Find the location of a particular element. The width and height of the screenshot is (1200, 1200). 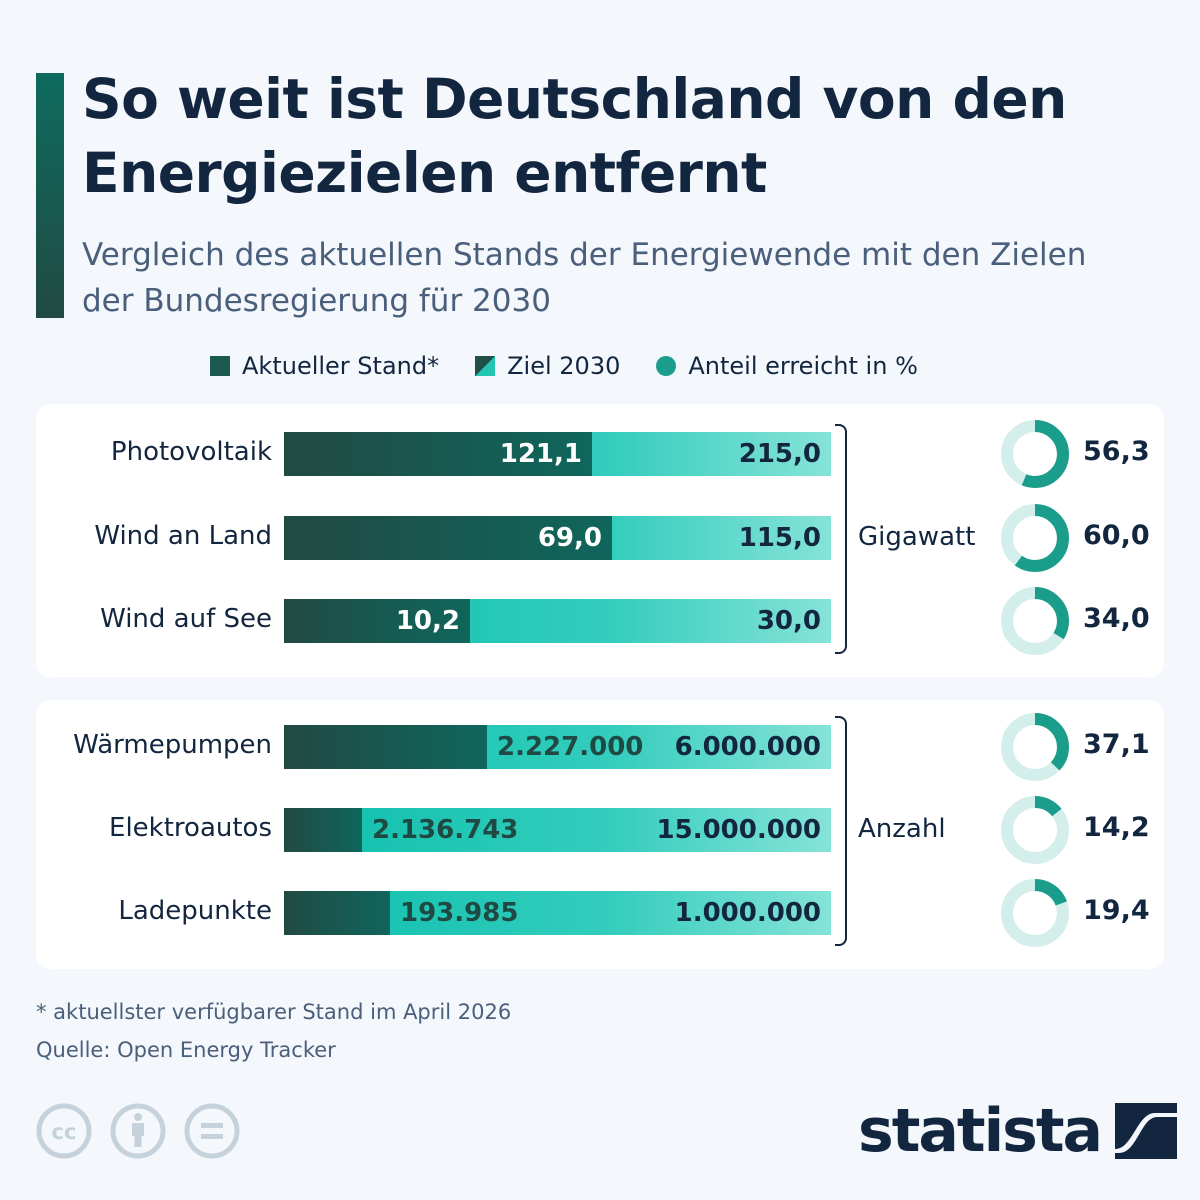

row-label: Elektroautos is located at coordinates (190, 828).